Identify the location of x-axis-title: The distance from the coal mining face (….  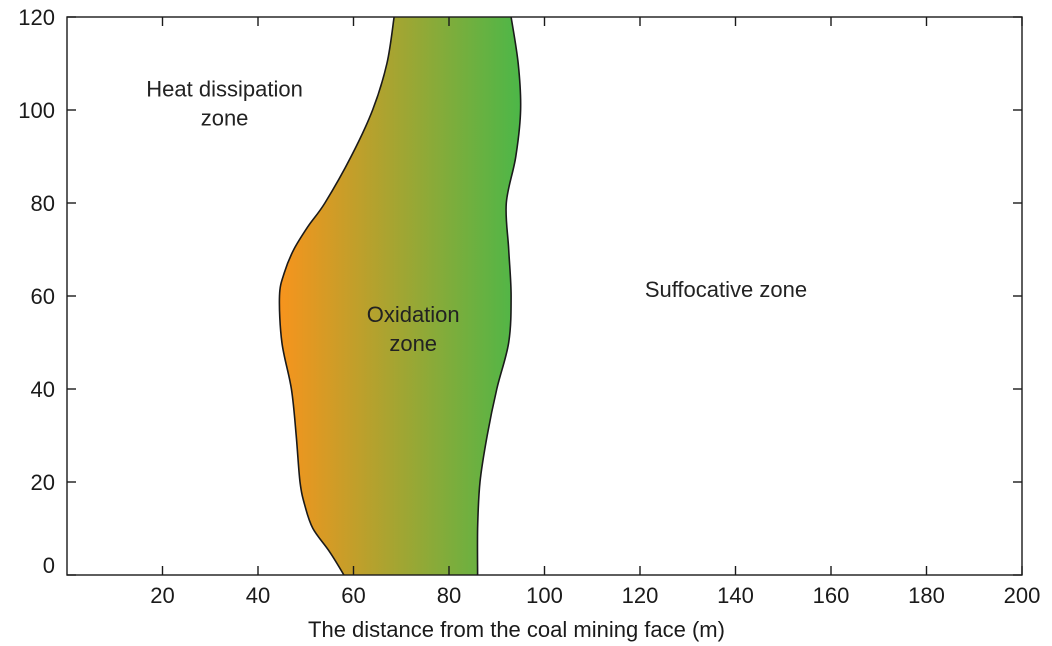
(516, 629).